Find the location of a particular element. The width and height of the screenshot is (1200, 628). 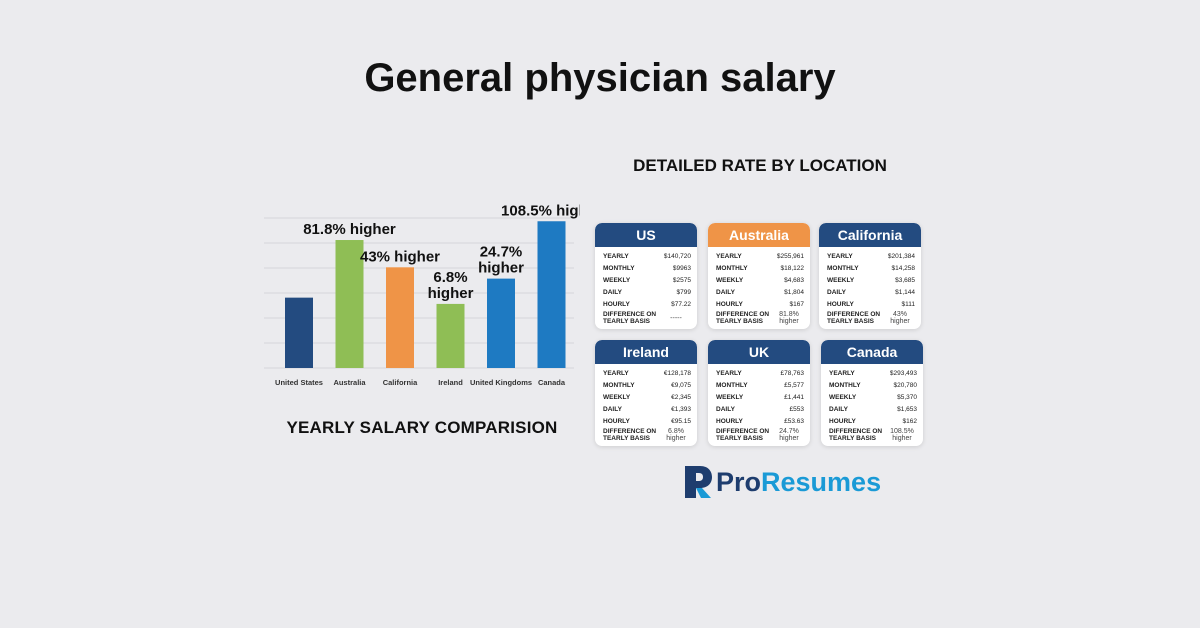

bar-annotation: 43% higher is located at coordinates (400, 256).